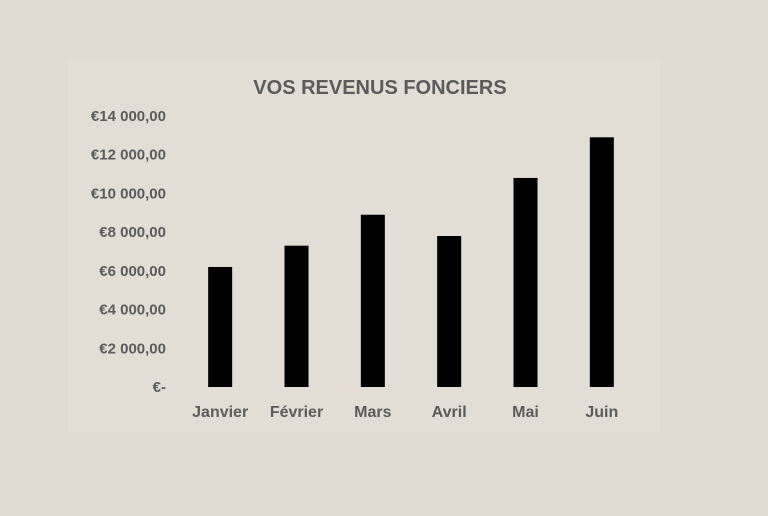  I want to click on x-tick-label: Janvier, so click(220, 412).